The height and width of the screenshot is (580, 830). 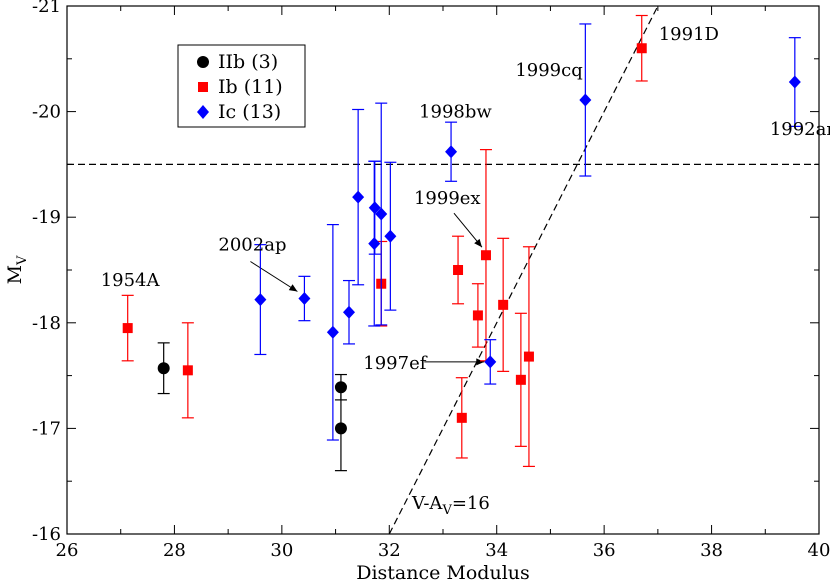 What do you see at coordinates (274, 276) in the screenshot?
I see `annotation-arrow` at bounding box center [274, 276].